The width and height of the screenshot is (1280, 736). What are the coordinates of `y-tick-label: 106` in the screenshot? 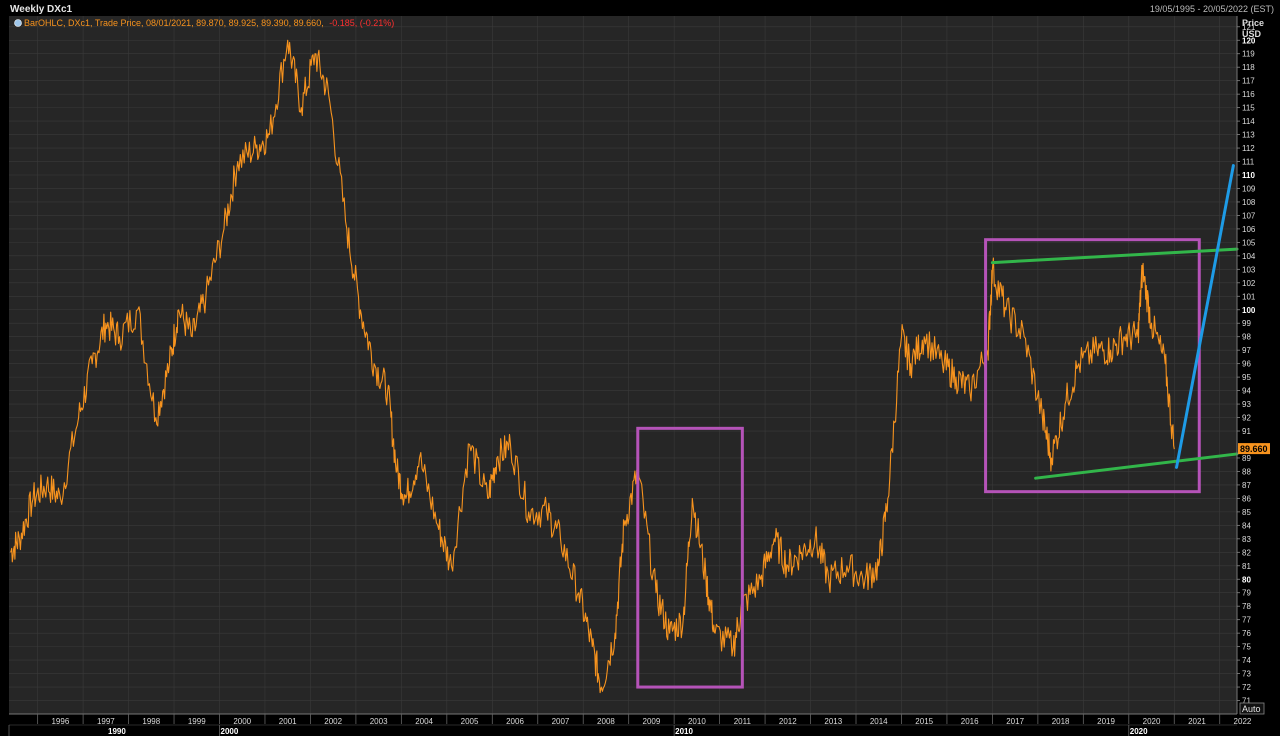 It's located at (1249, 229).